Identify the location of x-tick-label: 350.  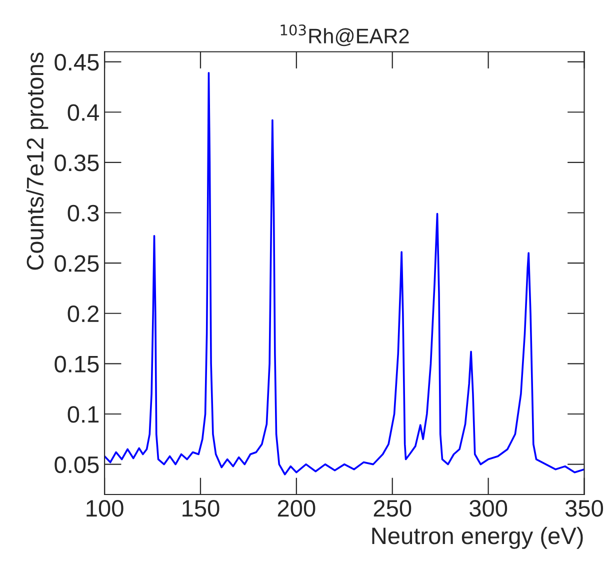
(584, 508).